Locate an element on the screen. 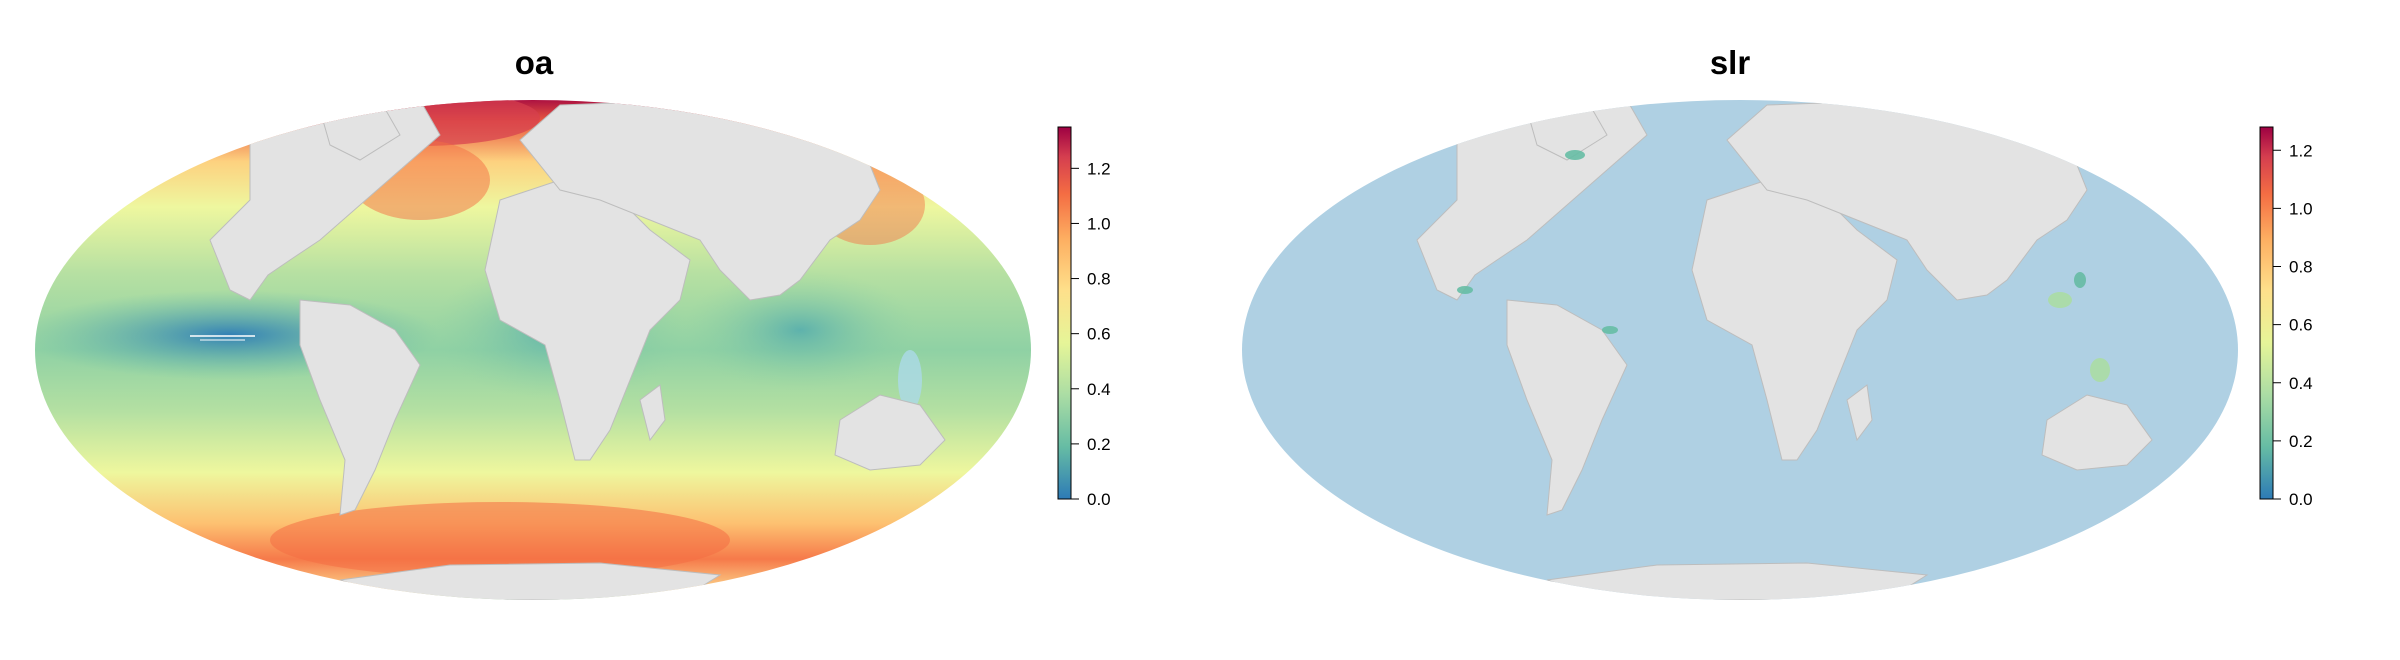 The width and height of the screenshot is (2400, 660). oa-color-legend: 0.0 0.2 0.4 0.6 0.8 1.0 1.2 is located at coordinates (1084, 317).